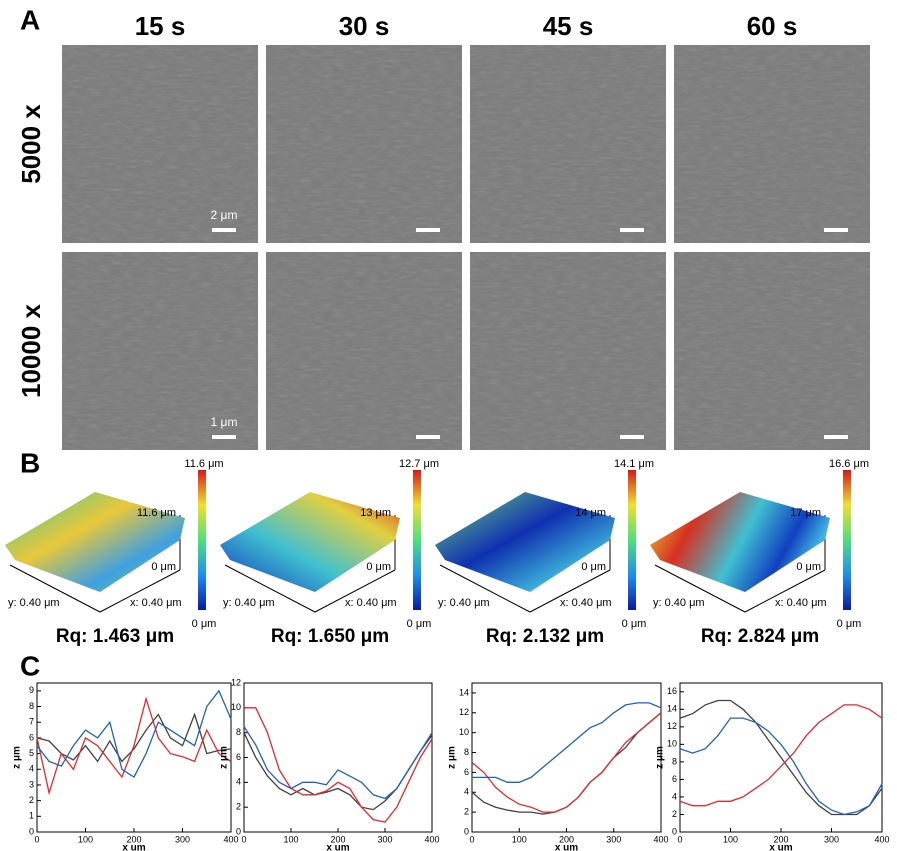 This screenshot has height=851, width=897. I want to click on rq-label: Rq: 1.463 μm, so click(115, 636).